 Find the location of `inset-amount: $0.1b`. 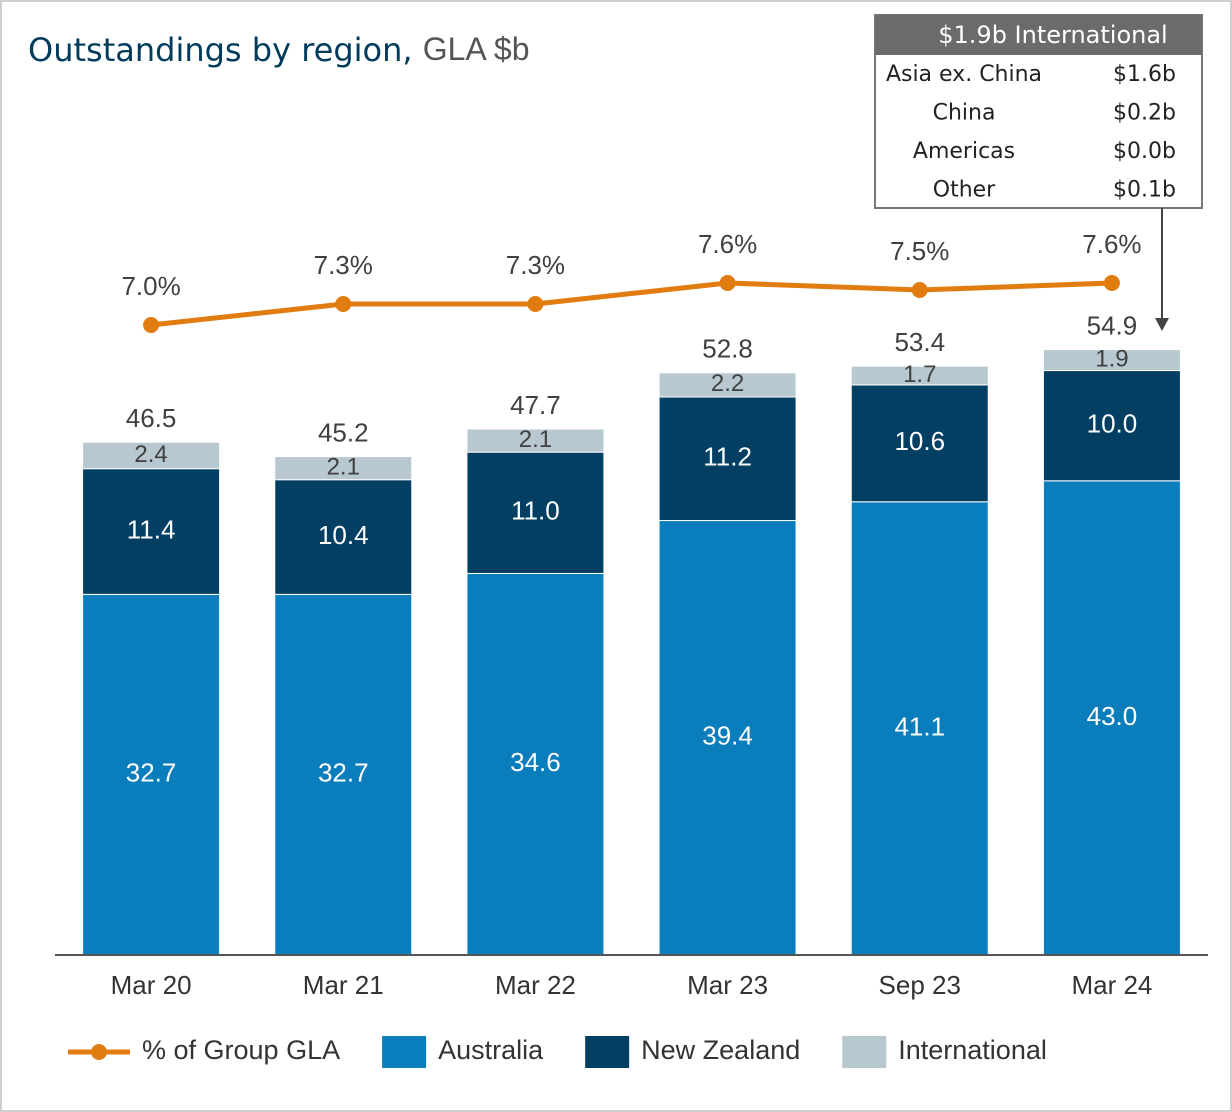

inset-amount: $0.1b is located at coordinates (1144, 190).